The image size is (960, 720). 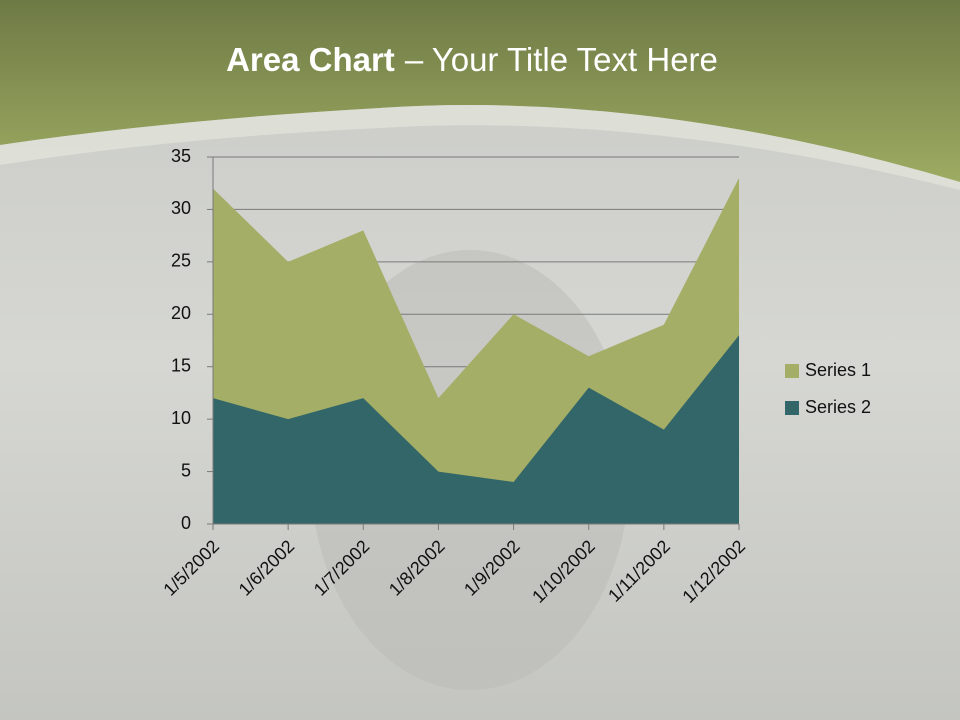 What do you see at coordinates (186, 523) in the screenshot?
I see `y-tick-label: 0` at bounding box center [186, 523].